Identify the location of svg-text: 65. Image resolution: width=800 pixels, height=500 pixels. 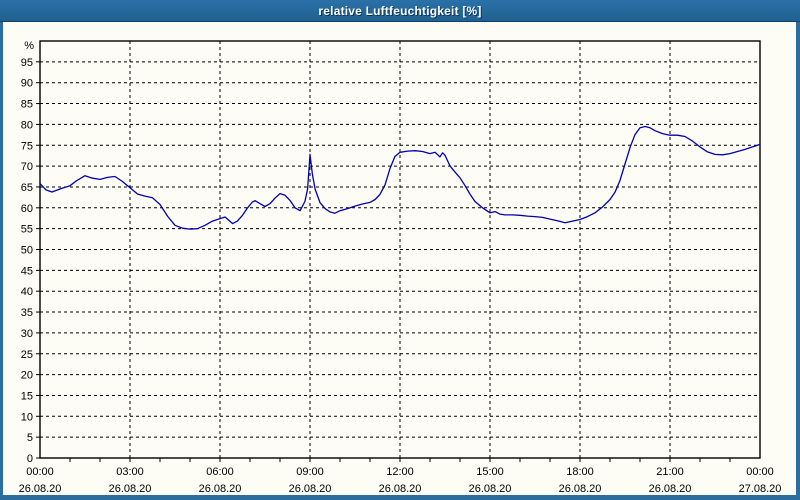
(27, 188).